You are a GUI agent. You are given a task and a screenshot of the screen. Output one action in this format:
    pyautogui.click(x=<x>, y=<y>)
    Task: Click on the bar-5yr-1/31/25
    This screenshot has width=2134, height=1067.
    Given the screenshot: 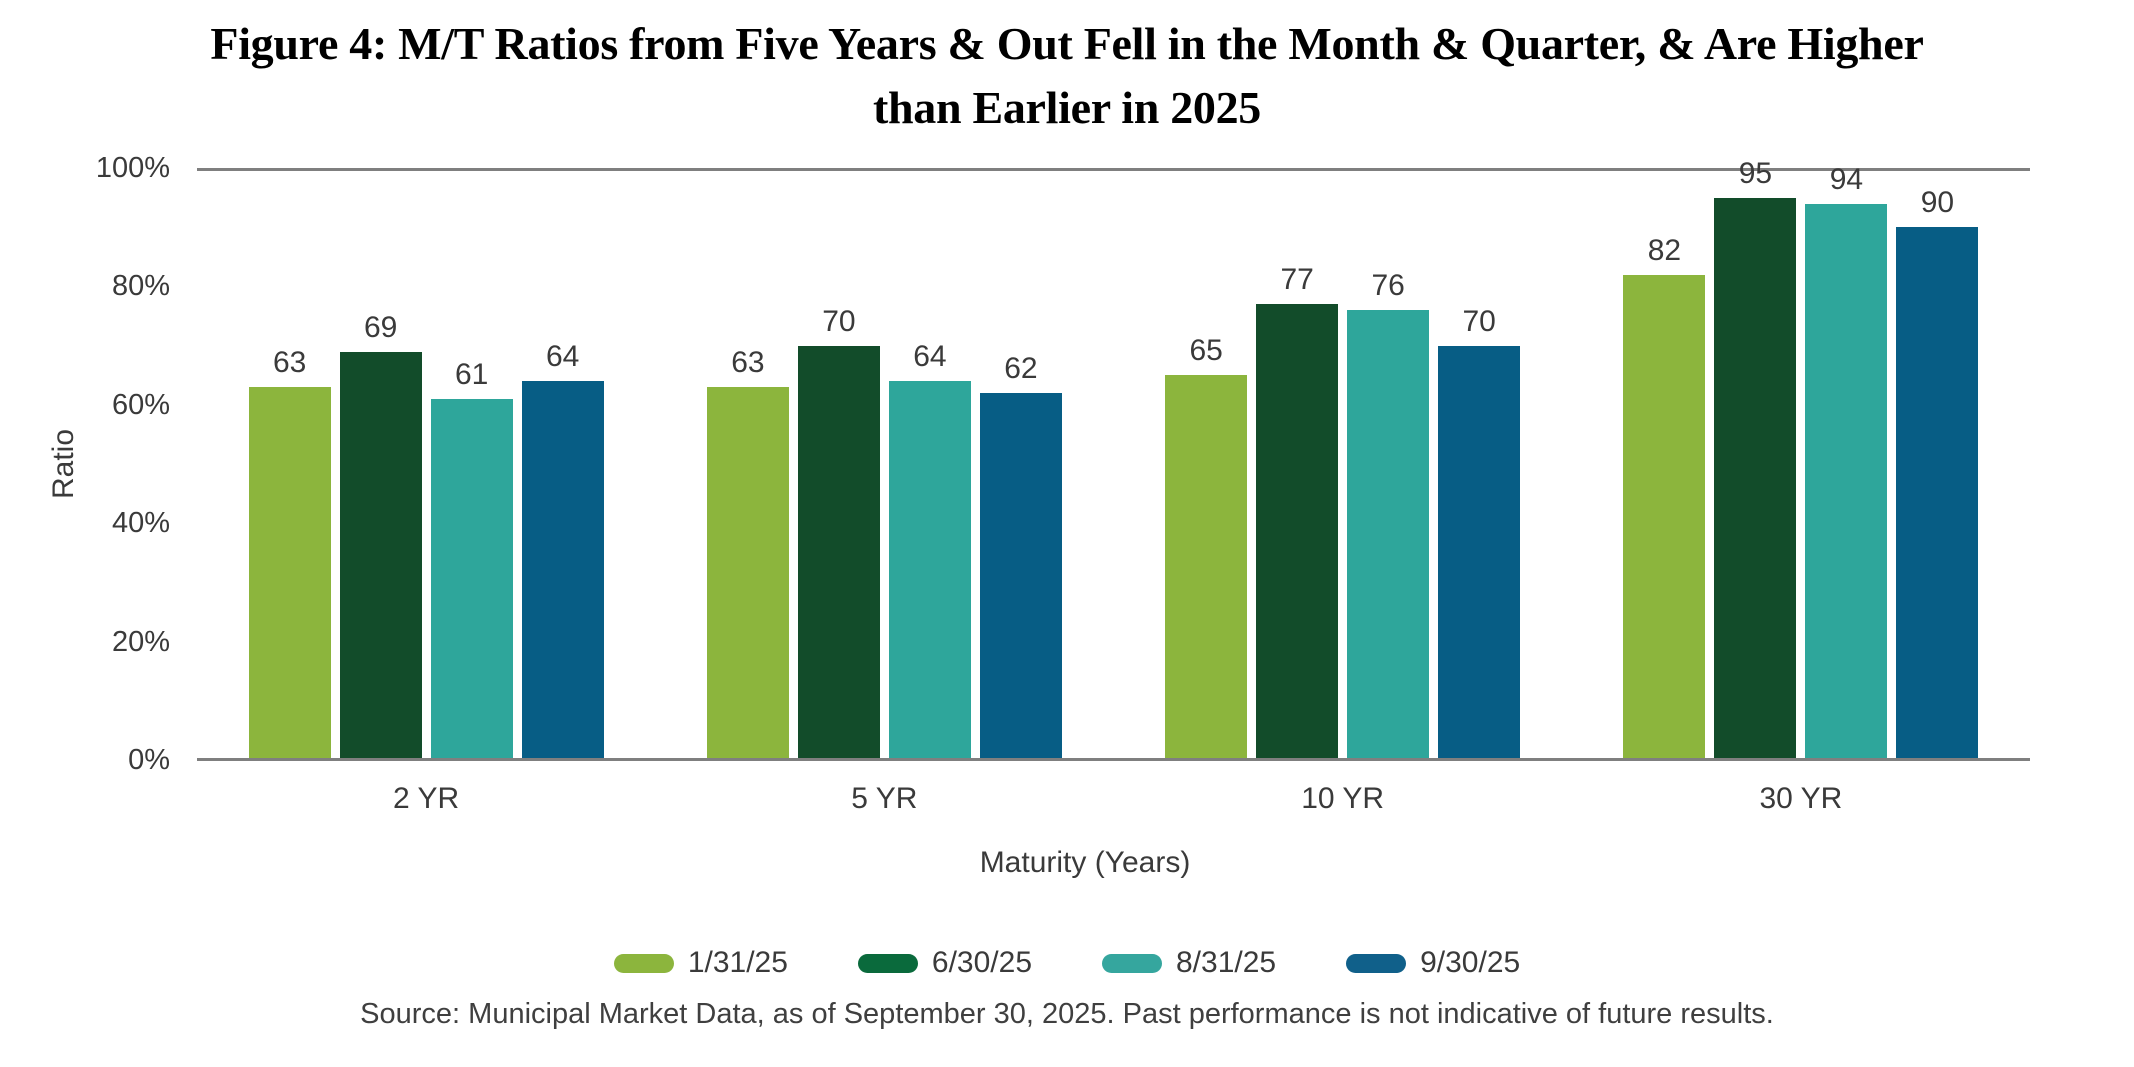 What is the action you would take?
    pyautogui.click(x=747, y=573)
    